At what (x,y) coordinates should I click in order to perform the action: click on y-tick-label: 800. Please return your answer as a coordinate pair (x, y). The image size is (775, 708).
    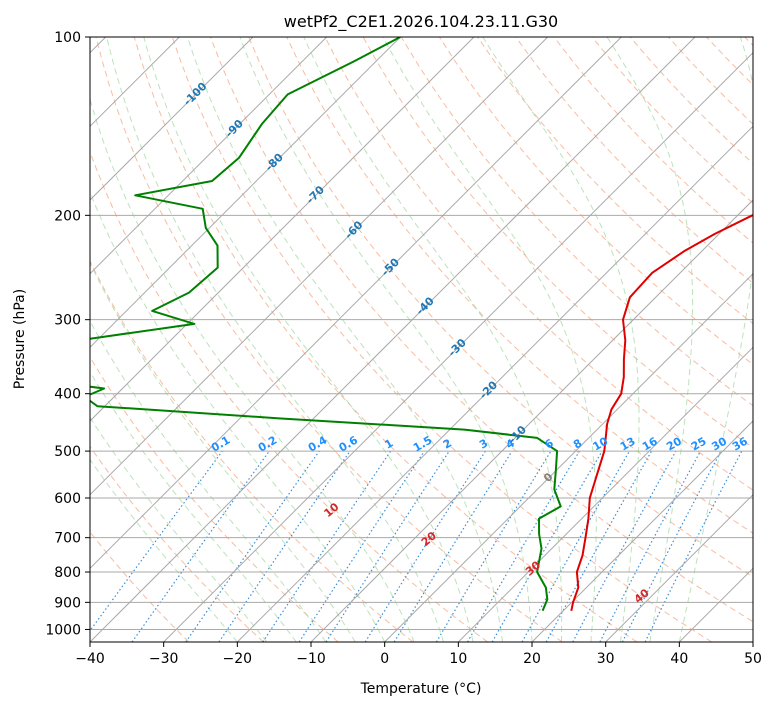
    Looking at the image, I should click on (67, 573).